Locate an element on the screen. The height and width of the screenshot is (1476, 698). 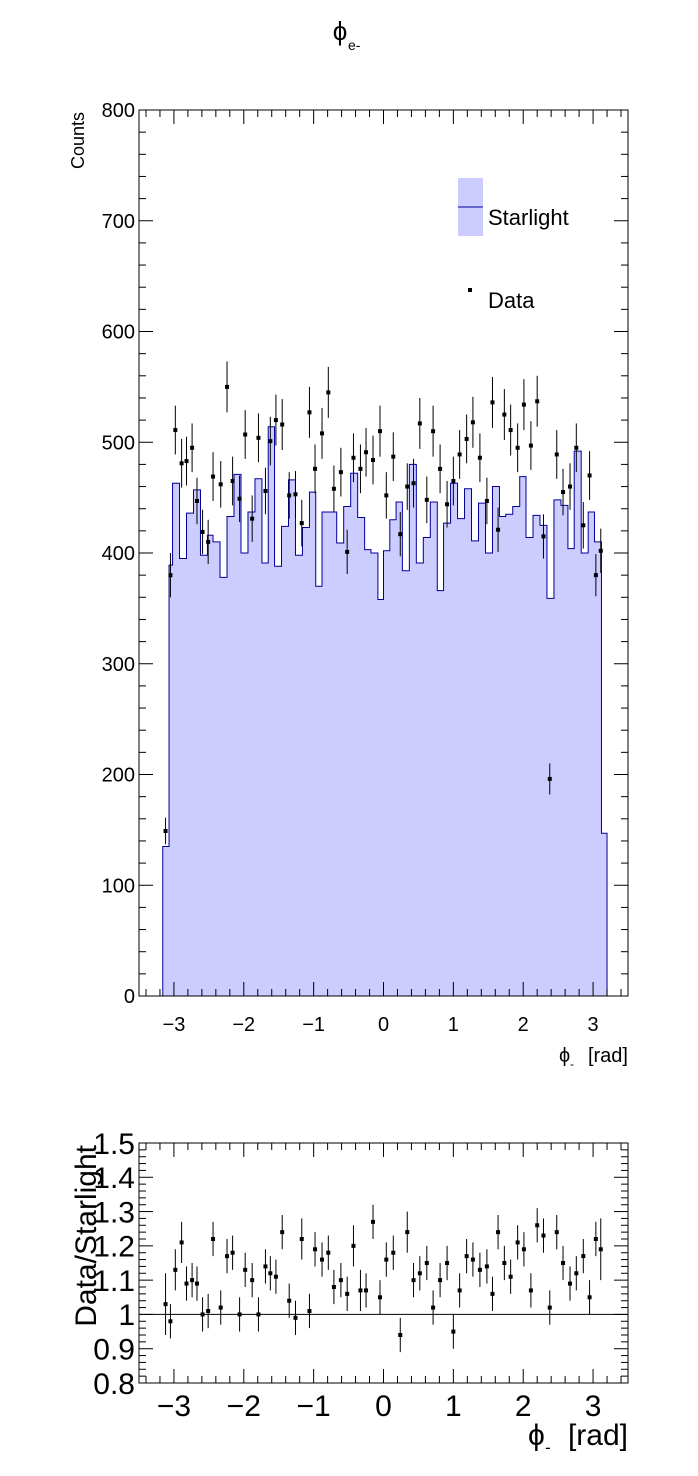
y-tick-label: 1.3 is located at coordinates (114, 1212).